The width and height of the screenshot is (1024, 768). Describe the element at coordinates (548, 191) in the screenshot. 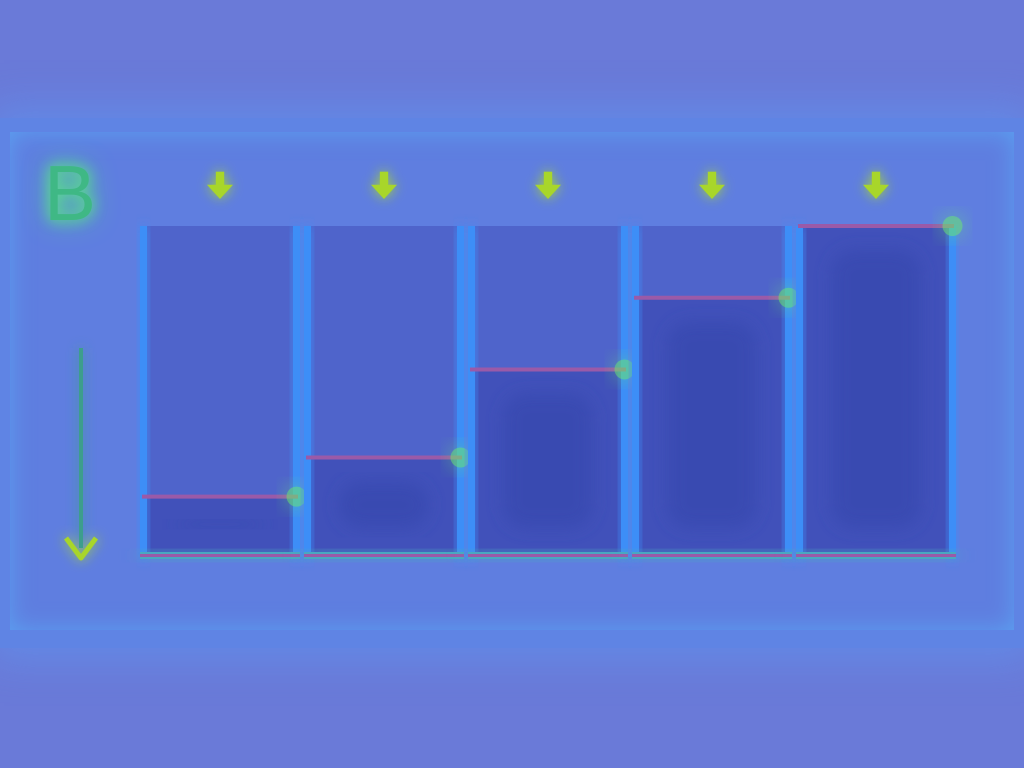

I see `cell-3-arrow-icon-head` at that location.